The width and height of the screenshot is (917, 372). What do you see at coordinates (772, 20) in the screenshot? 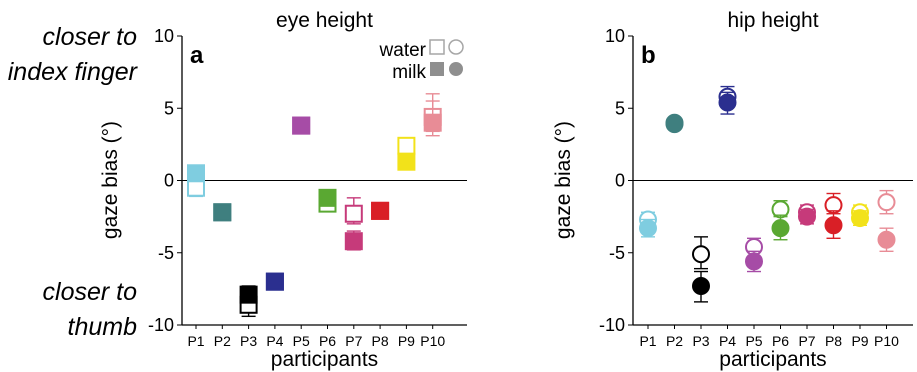
I see `chart-title: hip height` at bounding box center [772, 20].